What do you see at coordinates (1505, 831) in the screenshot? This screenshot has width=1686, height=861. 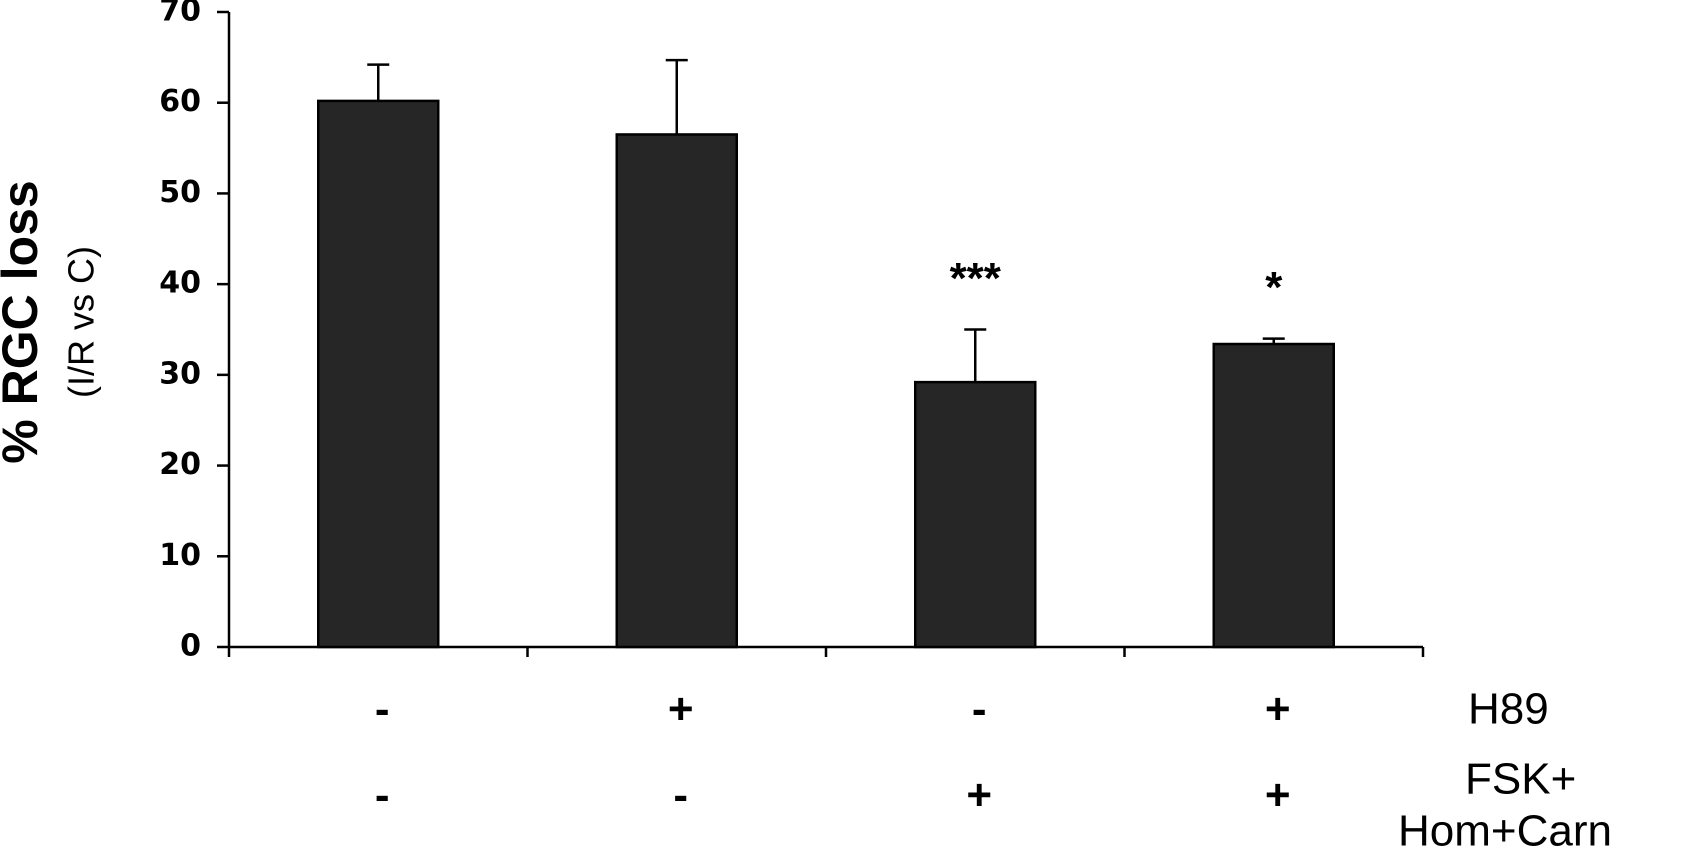 I see `condition-name: Hom+Carn` at bounding box center [1505, 831].